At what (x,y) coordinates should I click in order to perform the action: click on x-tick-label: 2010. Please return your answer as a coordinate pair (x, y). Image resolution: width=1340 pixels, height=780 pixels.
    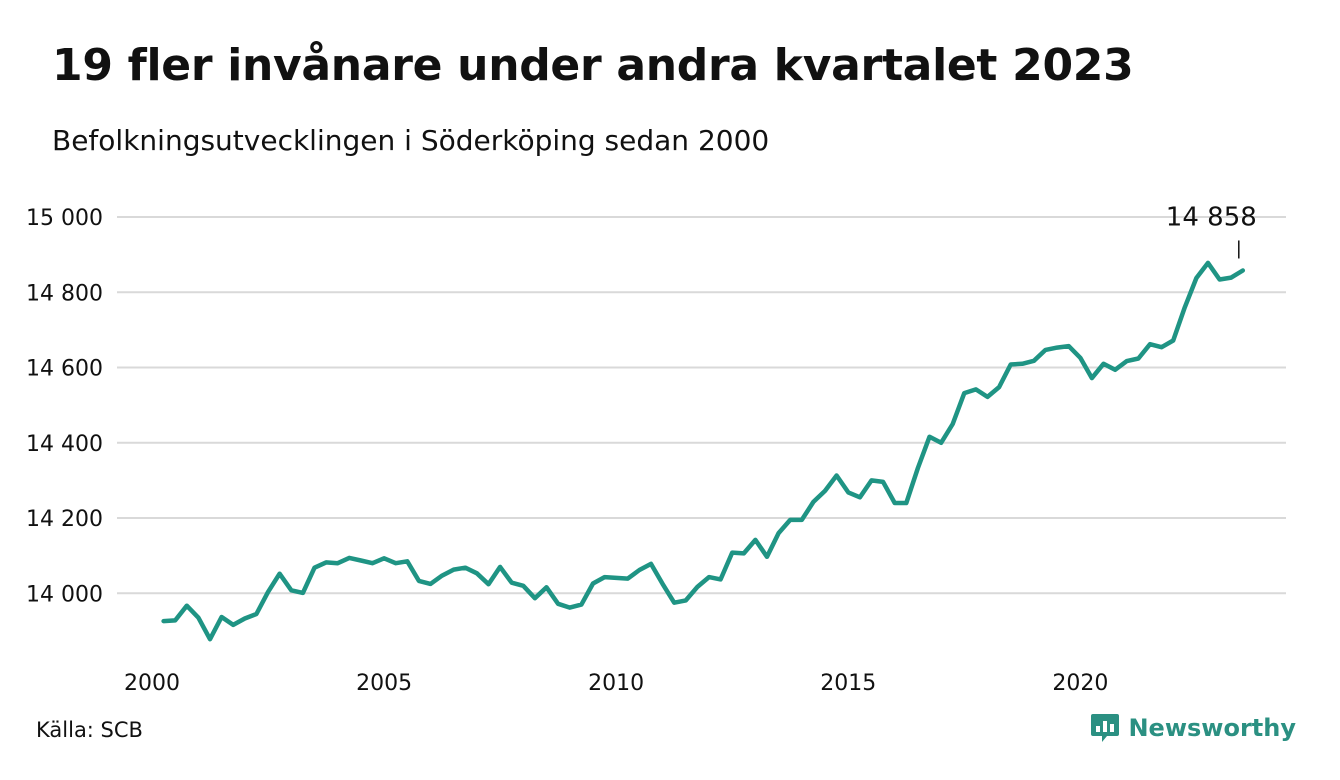
    Looking at the image, I should click on (616, 683).